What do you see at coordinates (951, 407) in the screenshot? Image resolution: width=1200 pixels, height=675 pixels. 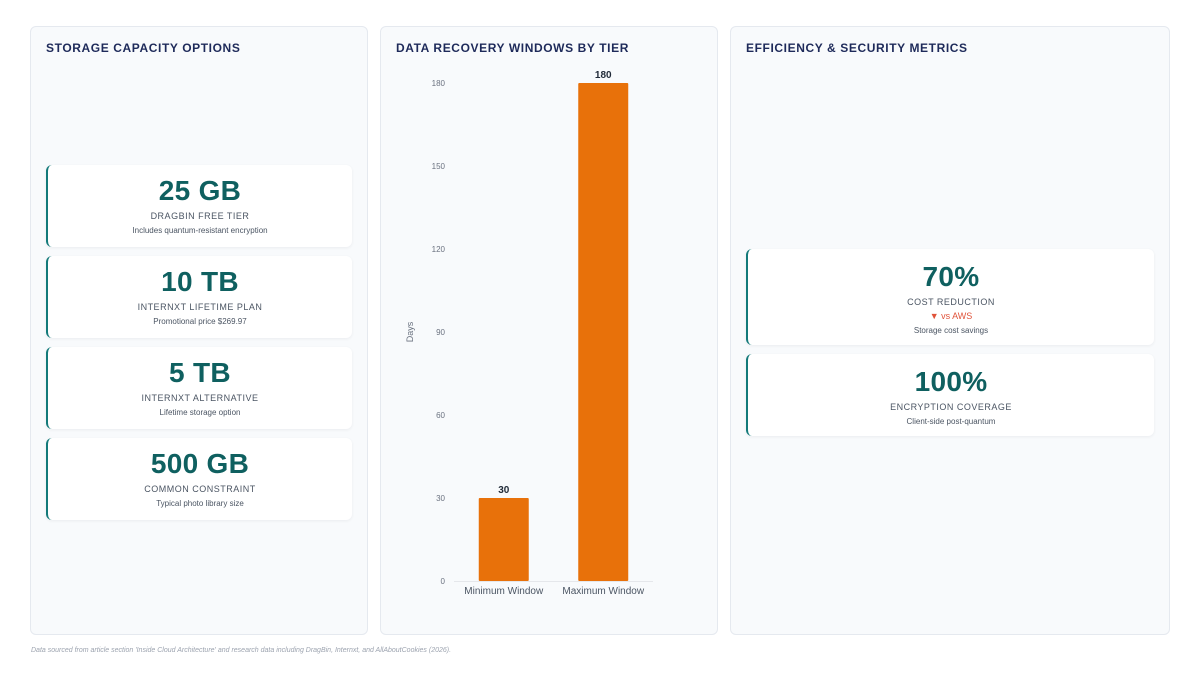 I see `stat-label: ENCRYPTION COVERAGE` at bounding box center [951, 407].